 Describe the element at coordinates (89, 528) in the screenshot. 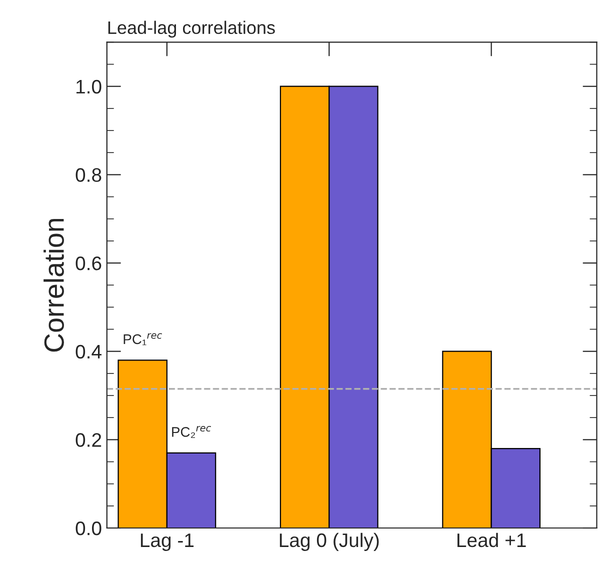

I see `y-tick-label: 0.0` at that location.